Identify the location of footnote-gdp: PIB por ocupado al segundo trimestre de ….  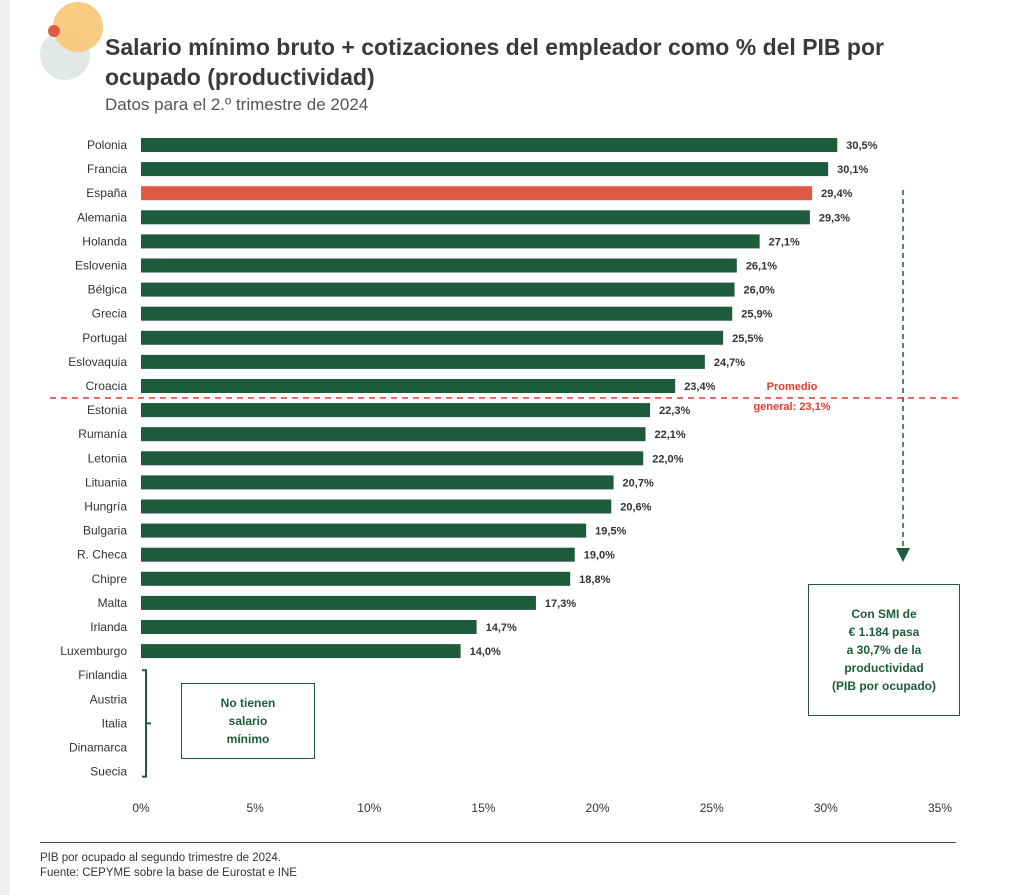
(161, 858).